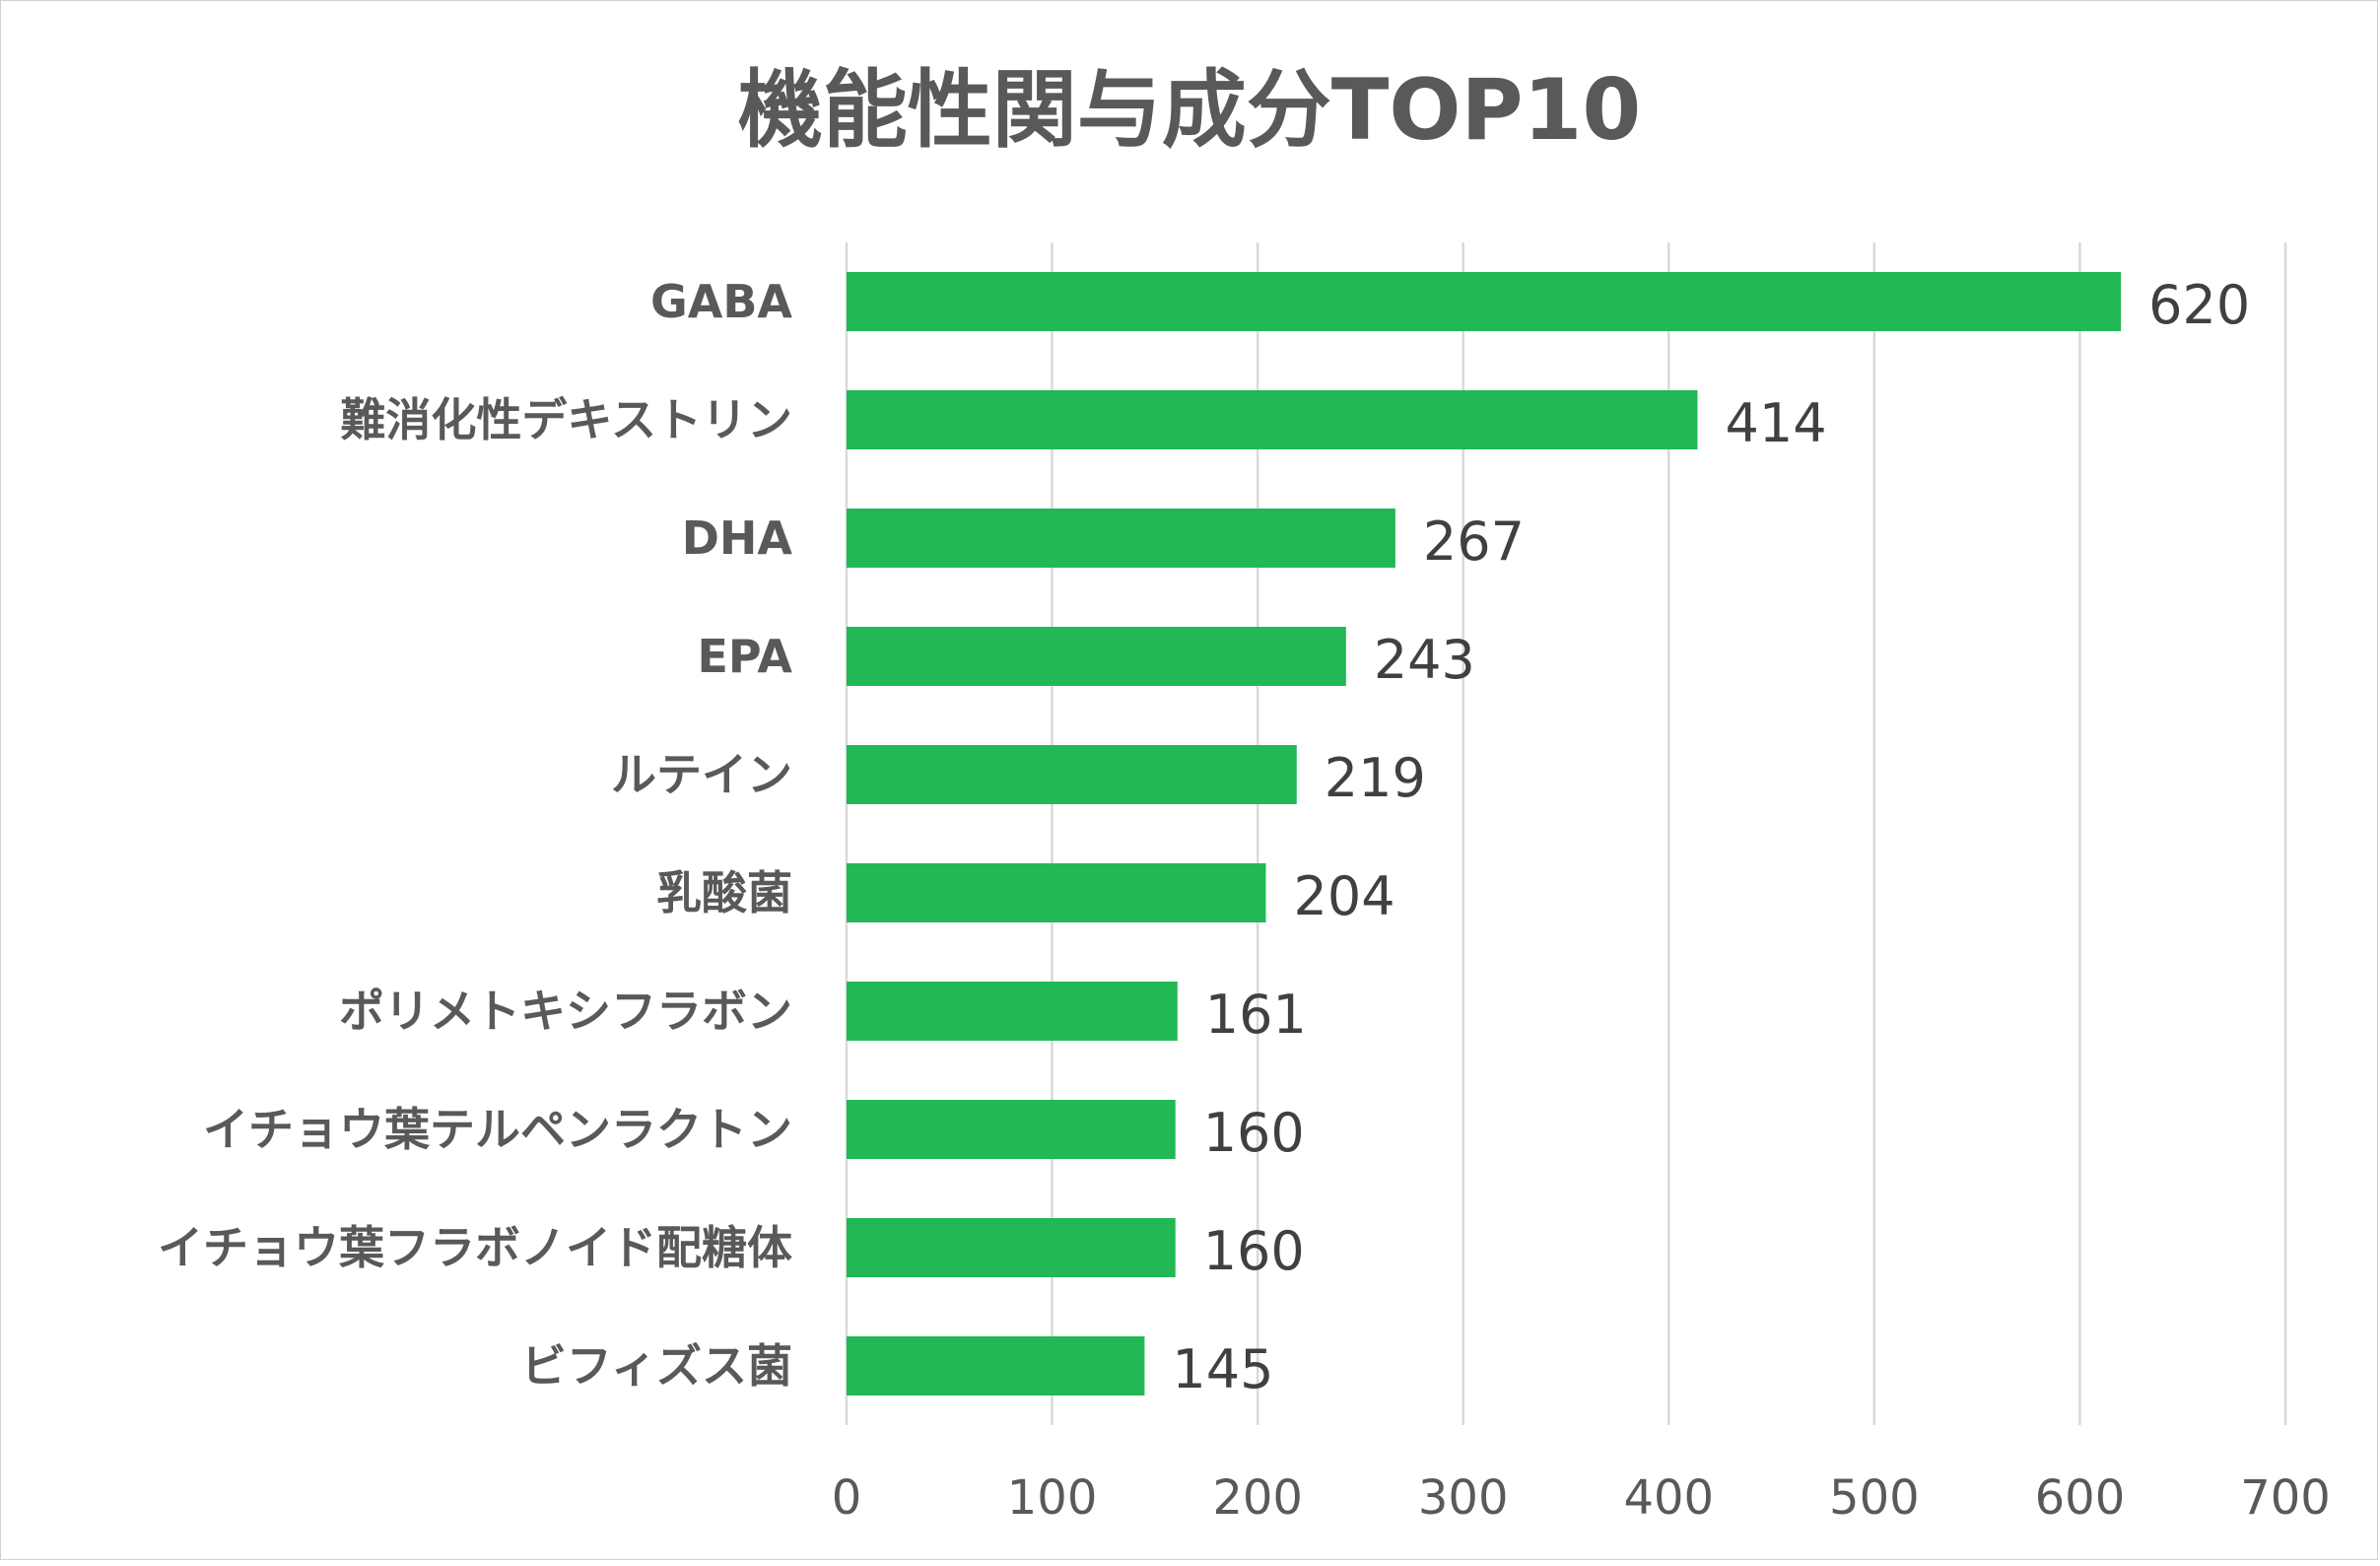 This screenshot has width=2380, height=1566. I want to click on x-tick-label: 600, so click(2080, 1498).